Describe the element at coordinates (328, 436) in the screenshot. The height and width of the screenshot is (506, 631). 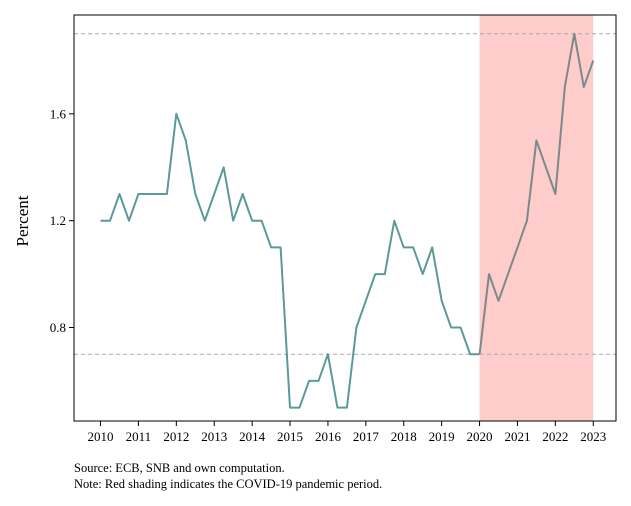
I see `x-tick-label: 2016` at that location.